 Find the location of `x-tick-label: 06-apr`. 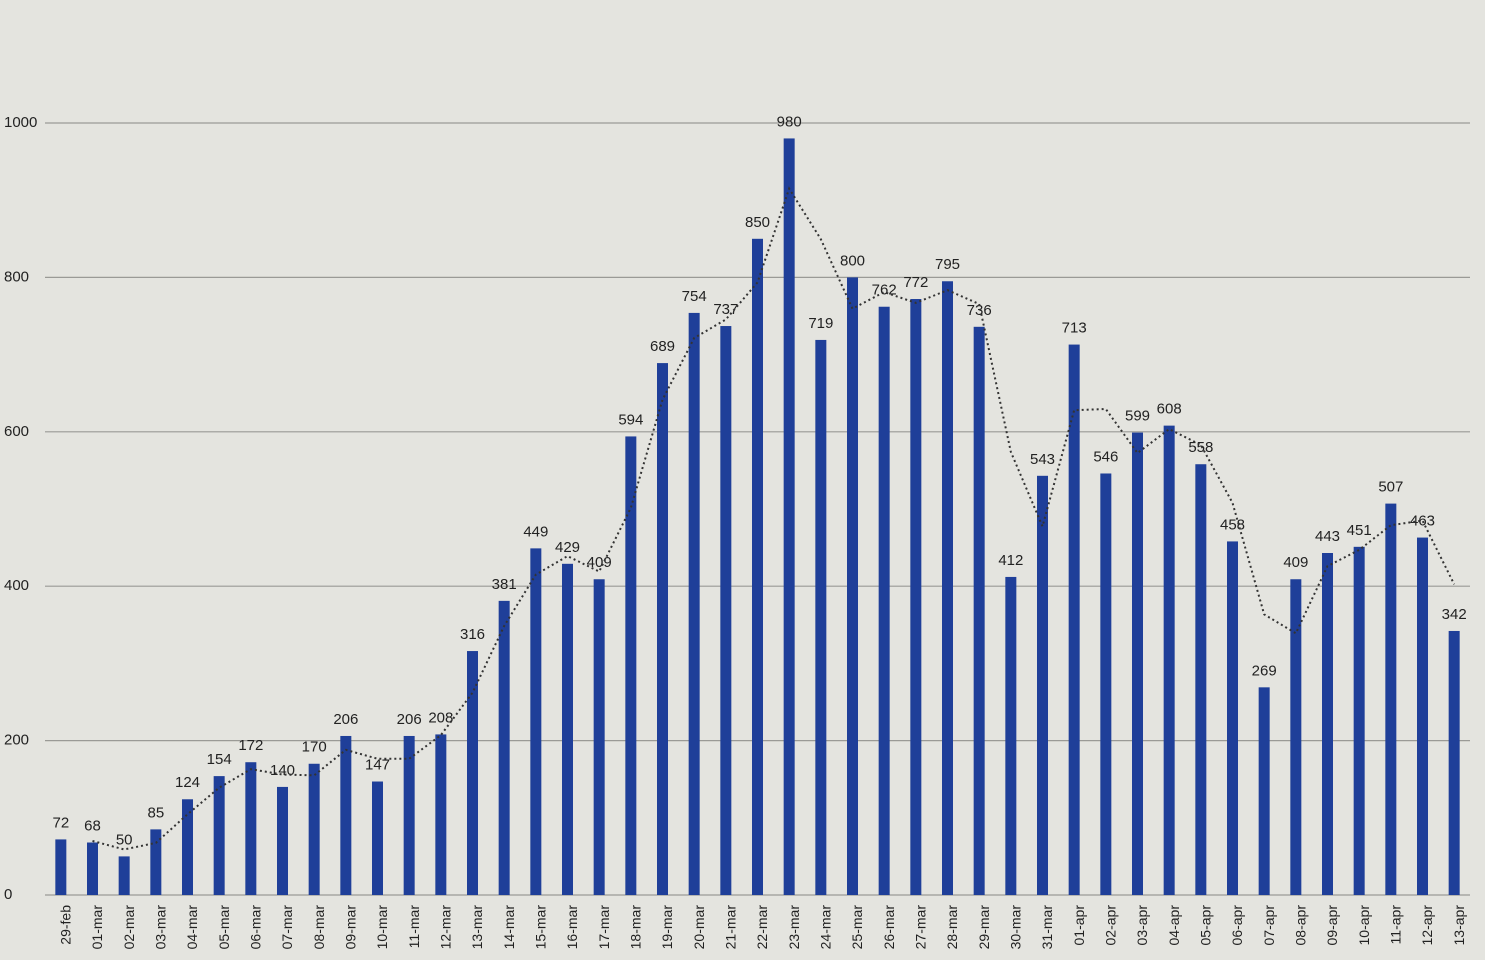

x-tick-label: 06-apr is located at coordinates (1237, 925).